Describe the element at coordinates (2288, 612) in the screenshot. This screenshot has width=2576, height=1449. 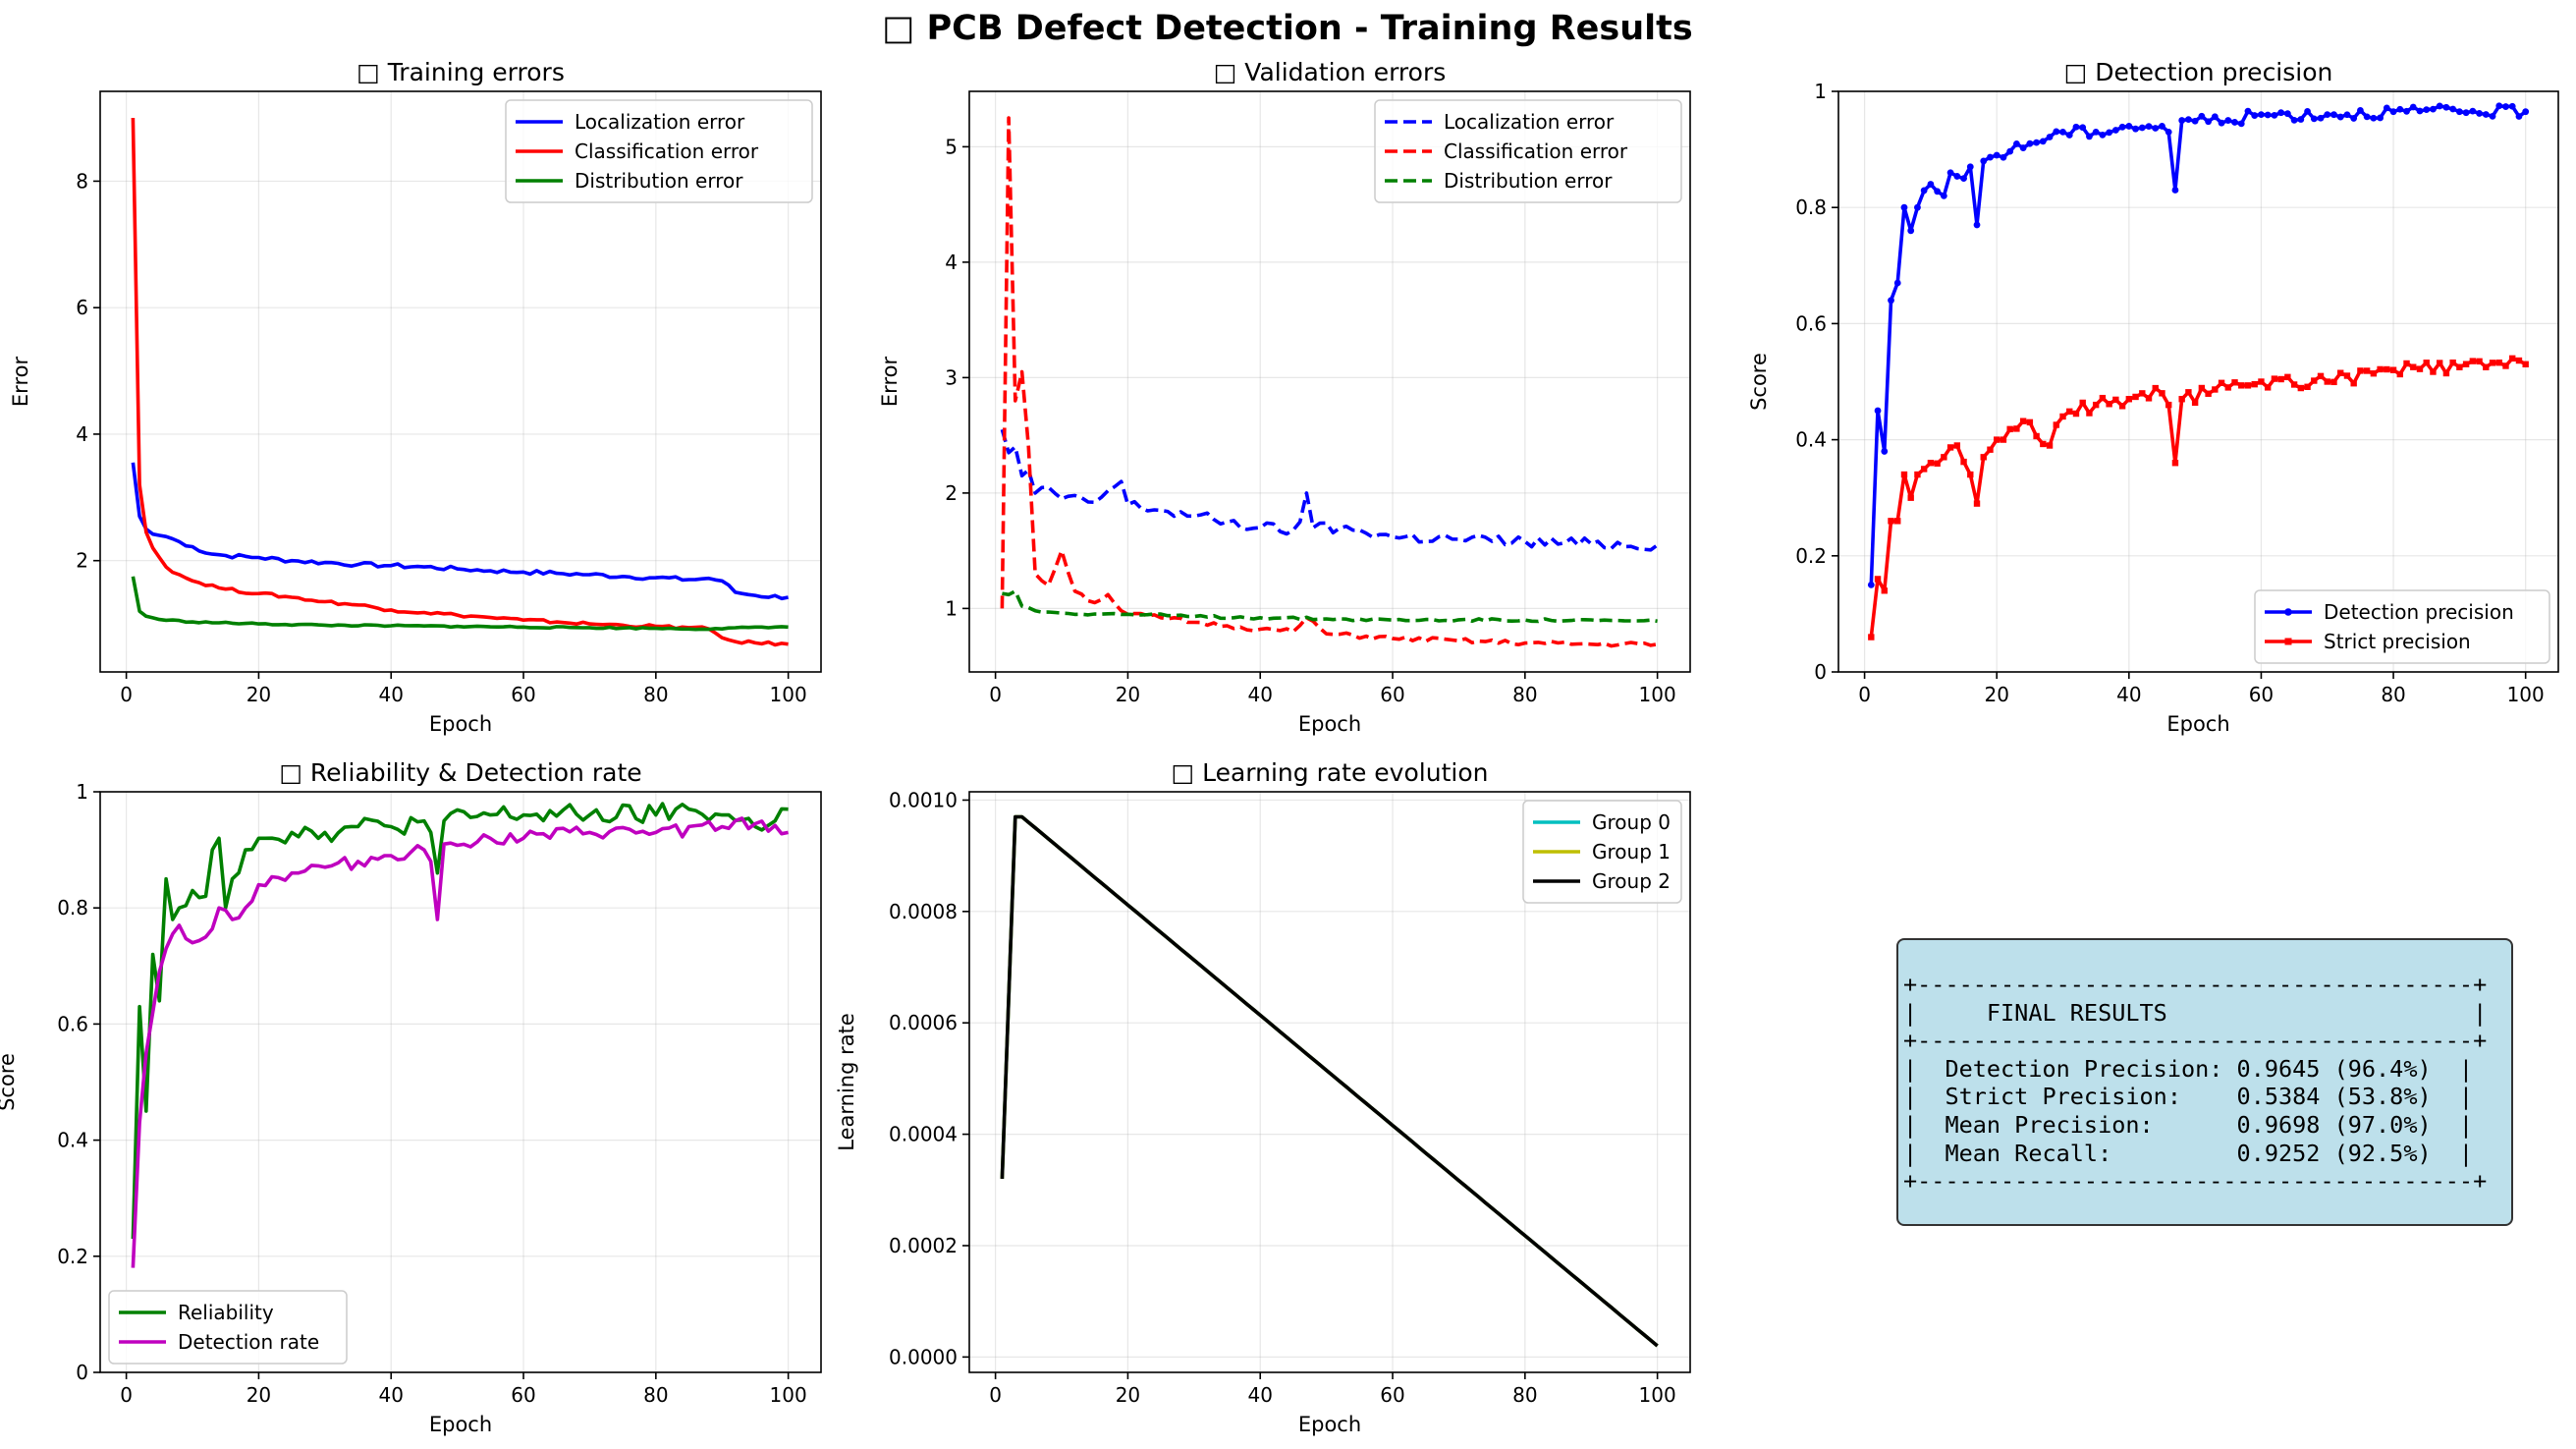
I see `legend-marker` at that location.